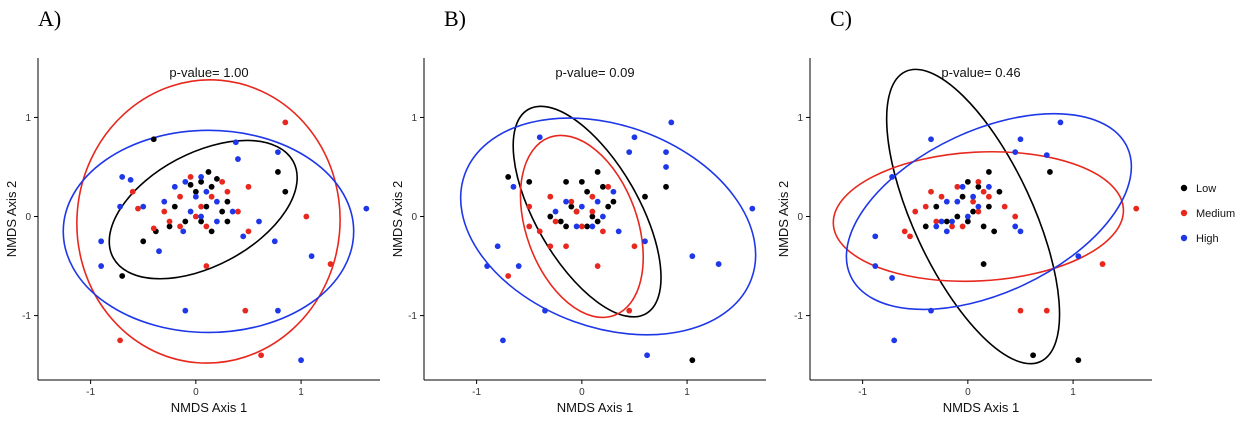 The width and height of the screenshot is (1252, 422). Describe the element at coordinates (1215, 214) in the screenshot. I see `legend-label-medium: Medium` at that location.